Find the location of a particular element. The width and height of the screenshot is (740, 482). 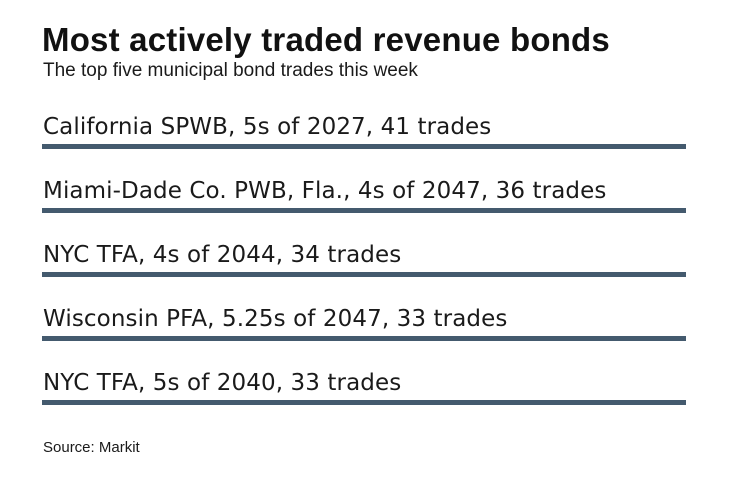

bond-row: NYC TFA, 4s of 2044, 34 trades is located at coordinates (364, 272).